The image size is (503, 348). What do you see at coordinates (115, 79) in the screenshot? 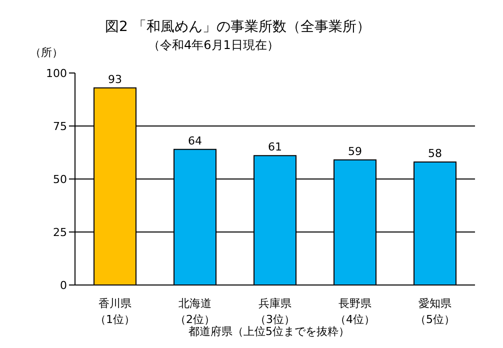
I see `data-label: 93` at bounding box center [115, 79].